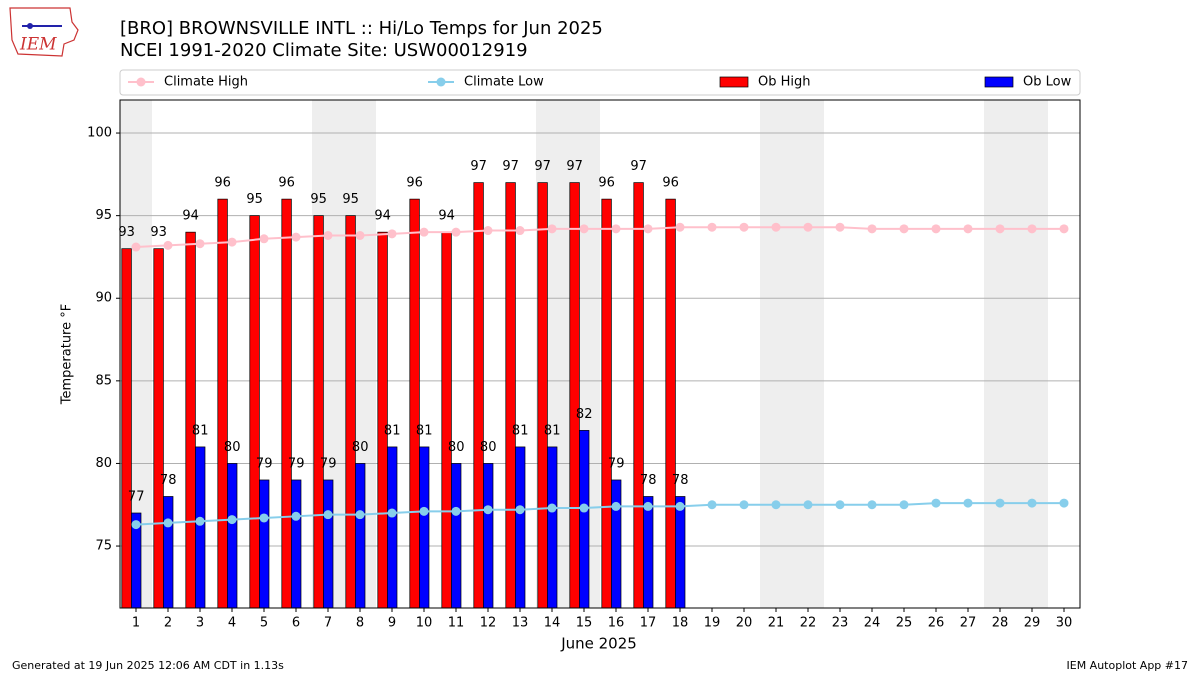  Describe the element at coordinates (968, 623) in the screenshot. I see `x-tick-label: 27` at that location.